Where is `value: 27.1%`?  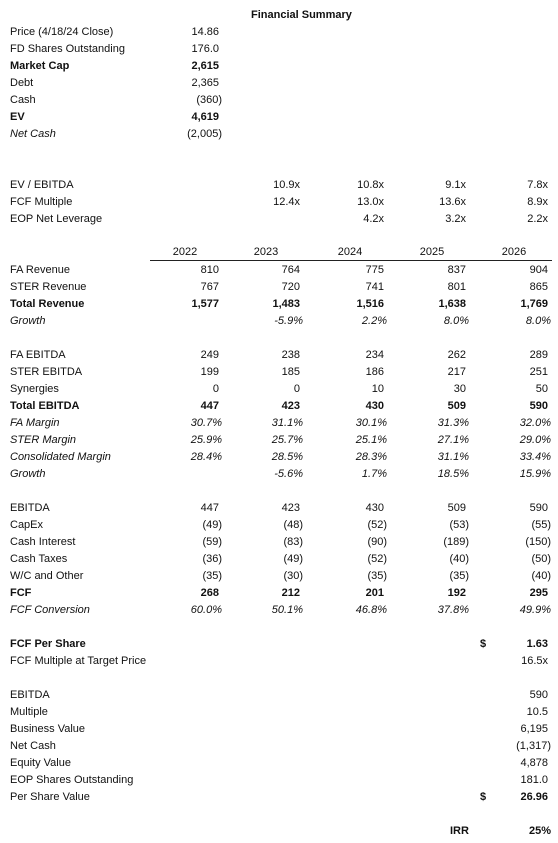 value: 27.1% is located at coordinates (453, 440).